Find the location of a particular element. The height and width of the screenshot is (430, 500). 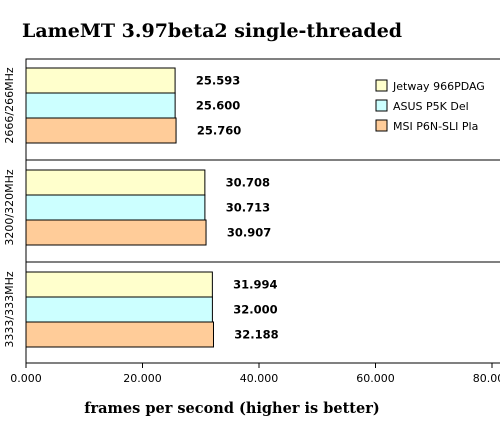

x-tick-label: 20.000 is located at coordinates (142, 378).